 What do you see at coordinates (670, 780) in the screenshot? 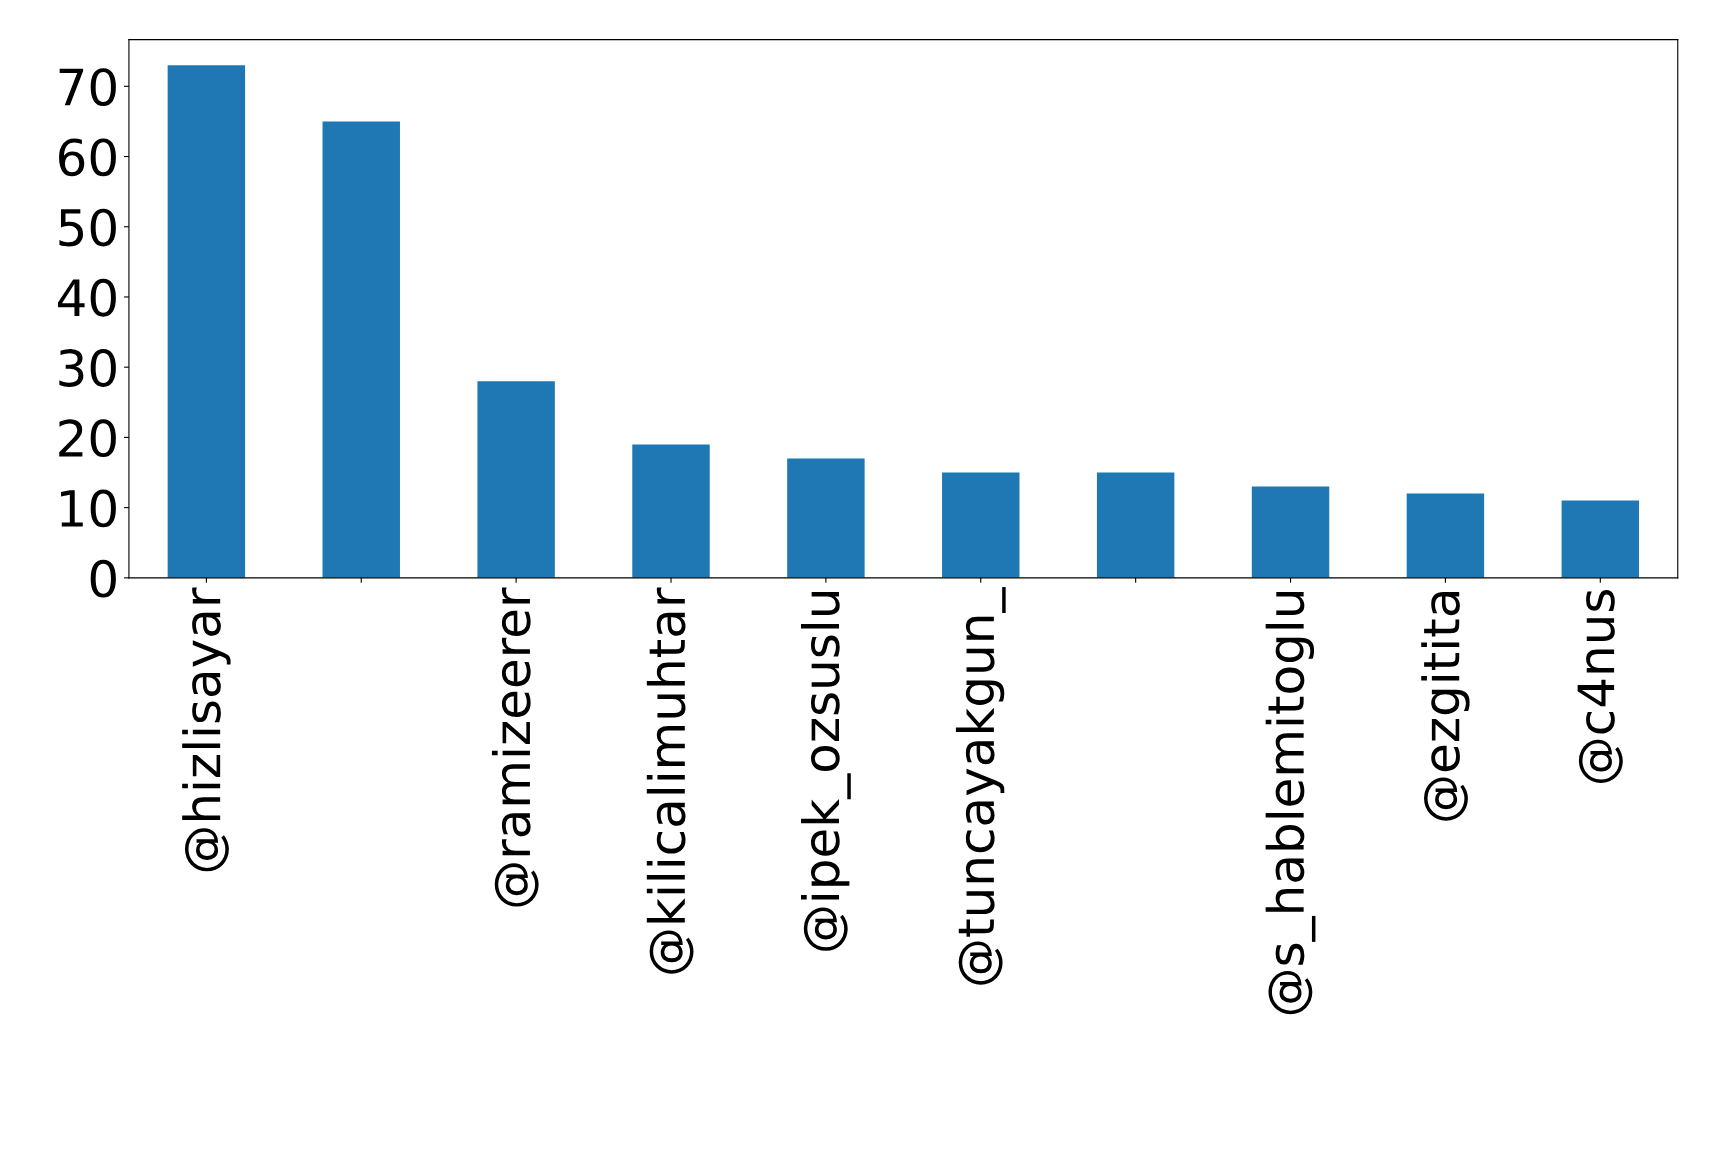
I see `x-tick-label: @kilicalimuhtar` at bounding box center [670, 780].